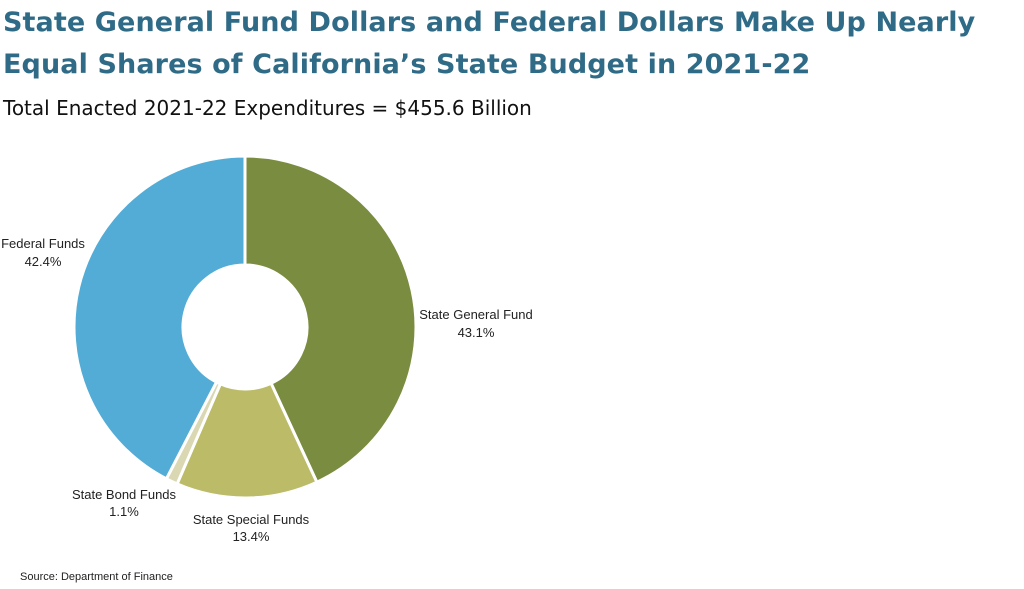 Image resolution: width=1024 pixels, height=589 pixels. I want to click on source-note: Source: Department of Finance, so click(96, 577).